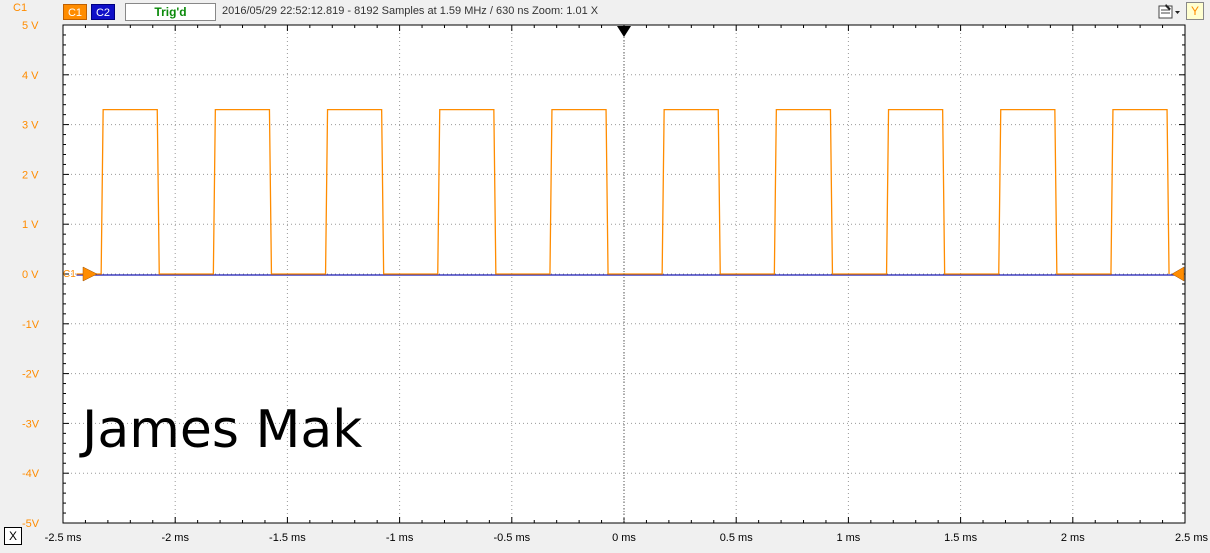  Describe the element at coordinates (1169, 12) in the screenshot. I see `cursor-tool-icon` at that location.